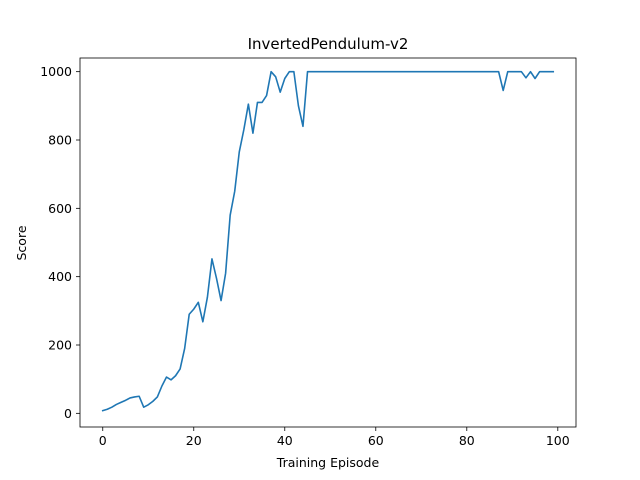 This screenshot has width=640, height=480. I want to click on y-tick-label: 600, so click(60, 208).